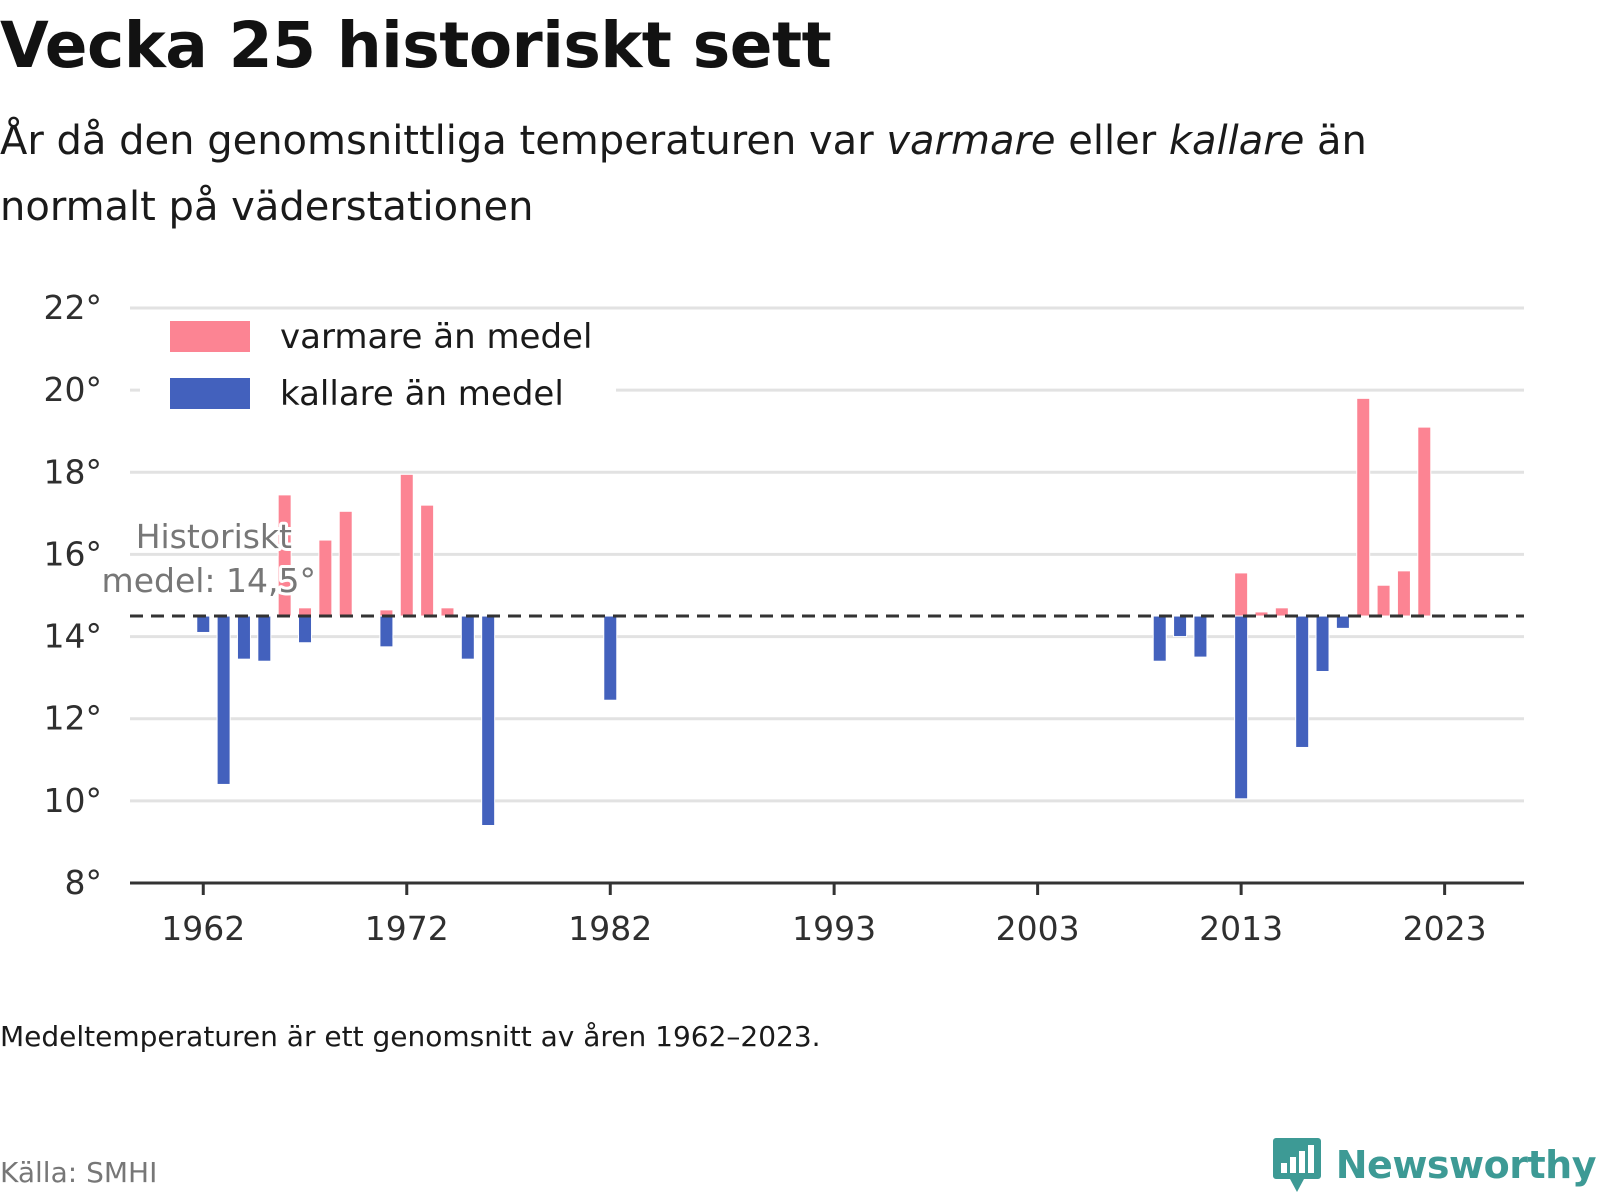 This screenshot has height=1200, width=1600. What do you see at coordinates (407, 928) in the screenshot?
I see `x-tick-label: 1972` at bounding box center [407, 928].